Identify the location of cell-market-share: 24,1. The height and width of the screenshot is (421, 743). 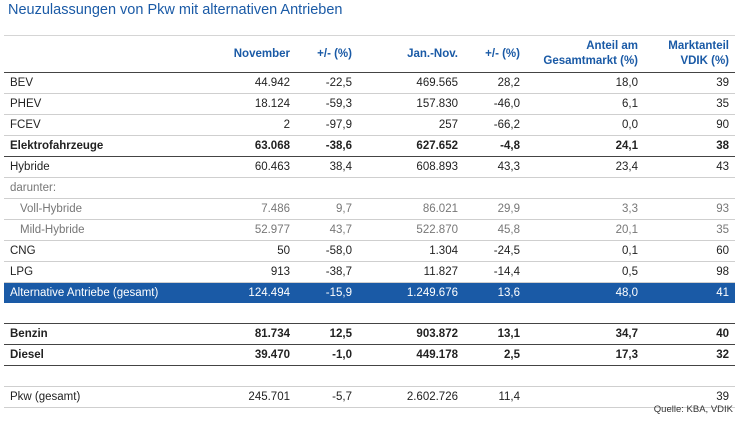
(585, 146).